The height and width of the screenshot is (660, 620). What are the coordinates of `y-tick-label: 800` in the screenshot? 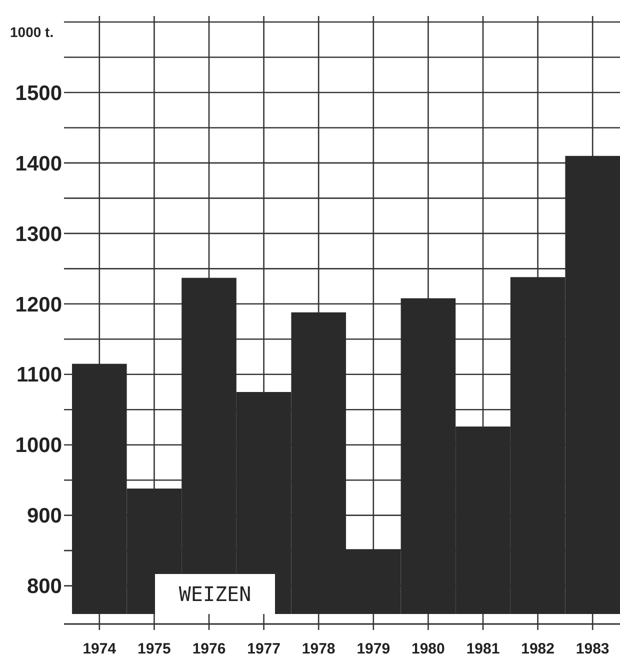 It's located at (44, 586).